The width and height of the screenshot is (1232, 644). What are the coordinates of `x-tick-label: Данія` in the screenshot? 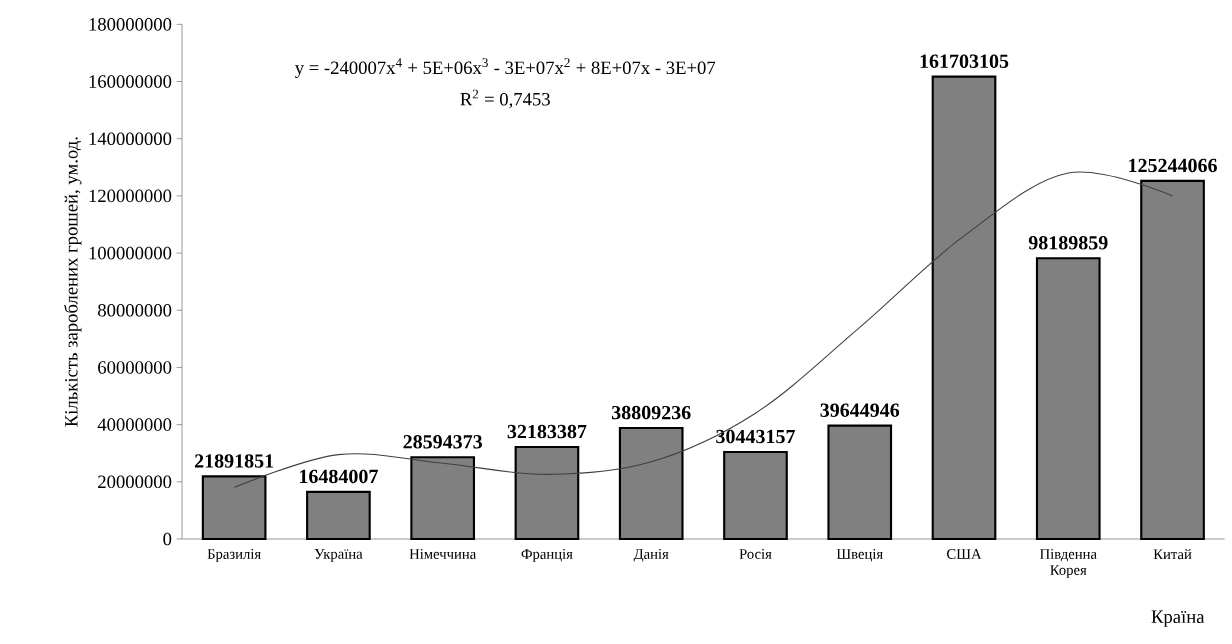 It's located at (651, 555).